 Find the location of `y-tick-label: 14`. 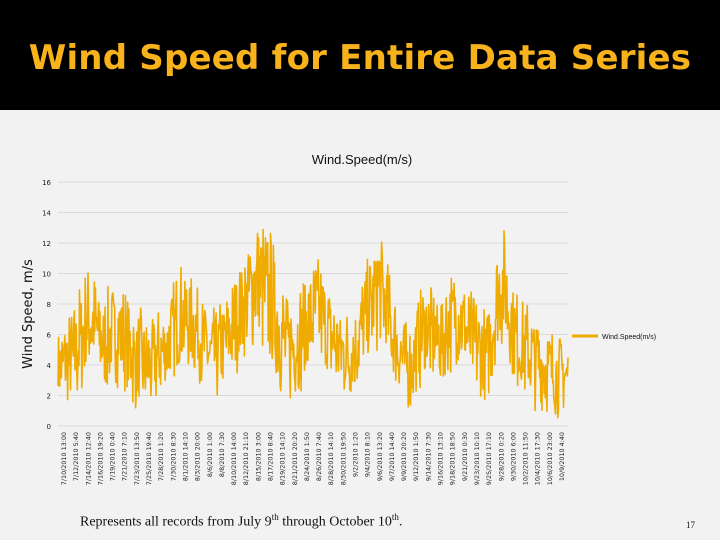

y-tick-label: 14 is located at coordinates (46, 214).